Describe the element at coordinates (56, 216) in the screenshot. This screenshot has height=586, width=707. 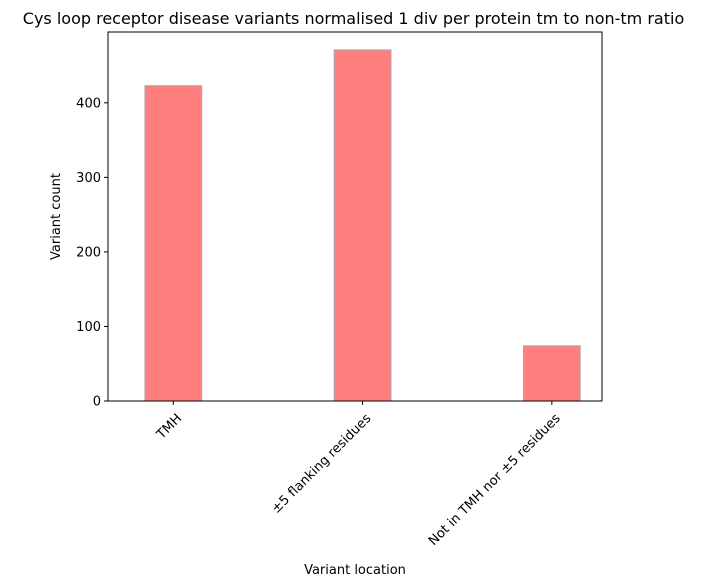
I see `y-axis-label: Variant count` at that location.